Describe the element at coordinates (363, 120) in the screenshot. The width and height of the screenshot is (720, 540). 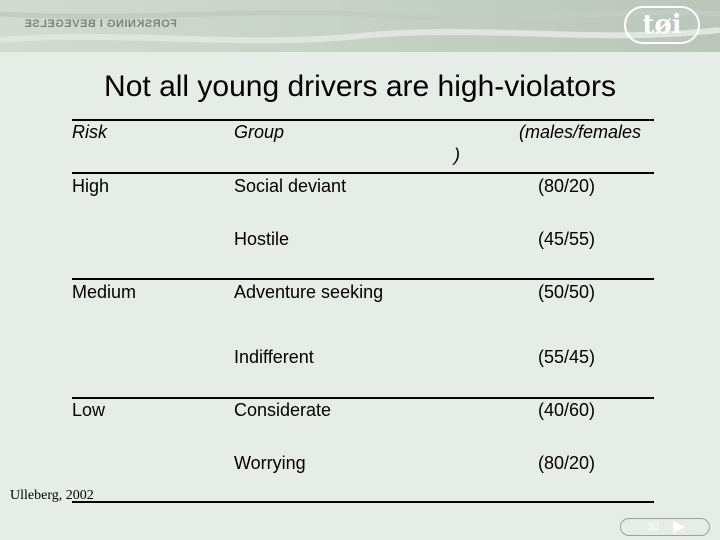
I see `table-rule-top` at that location.